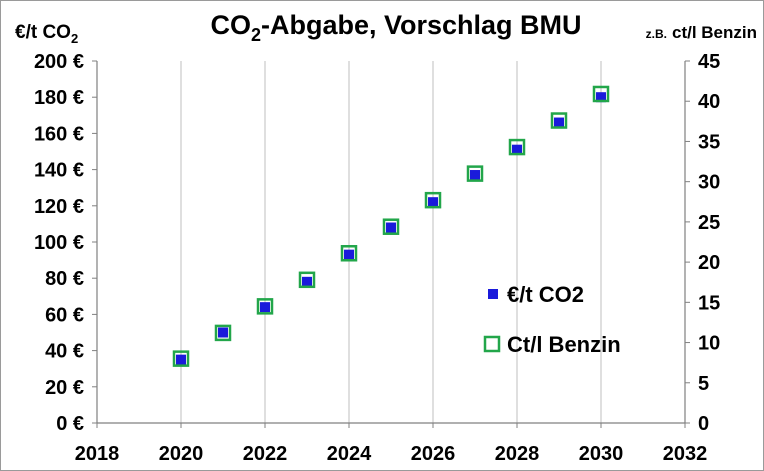  What do you see at coordinates (492, 344) in the screenshot?
I see `legend-marker-ct-per-l-benzin` at bounding box center [492, 344].